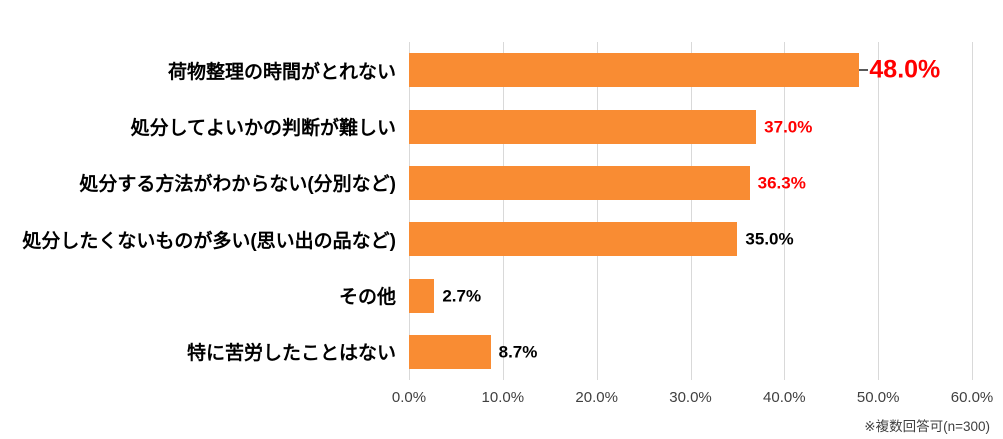  I want to click on x-tick-label: 60.0%, so click(972, 397).